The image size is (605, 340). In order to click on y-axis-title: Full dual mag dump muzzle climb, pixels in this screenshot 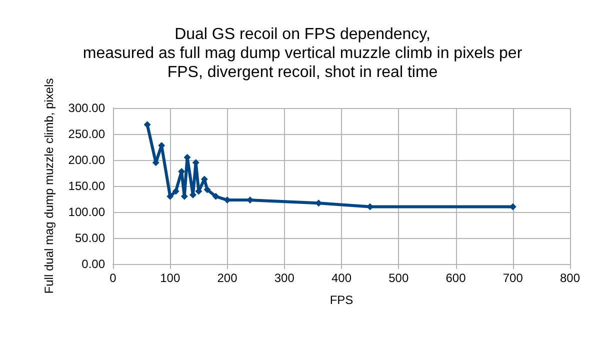, I will do `click(49, 186)`.